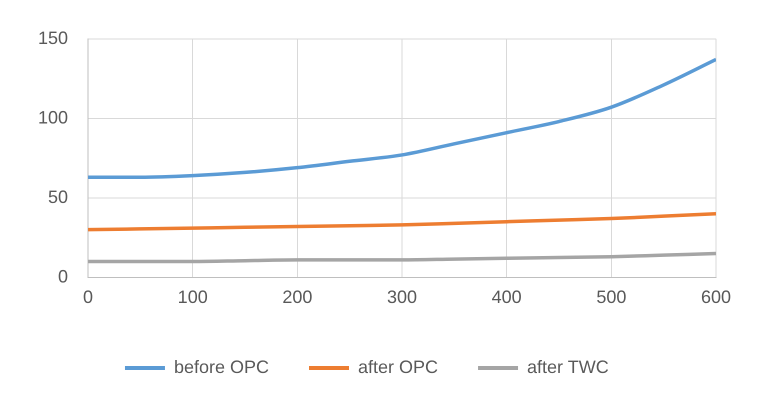 The image size is (784, 405). What do you see at coordinates (398, 366) in the screenshot?
I see `legend-label: after OPC` at bounding box center [398, 366].